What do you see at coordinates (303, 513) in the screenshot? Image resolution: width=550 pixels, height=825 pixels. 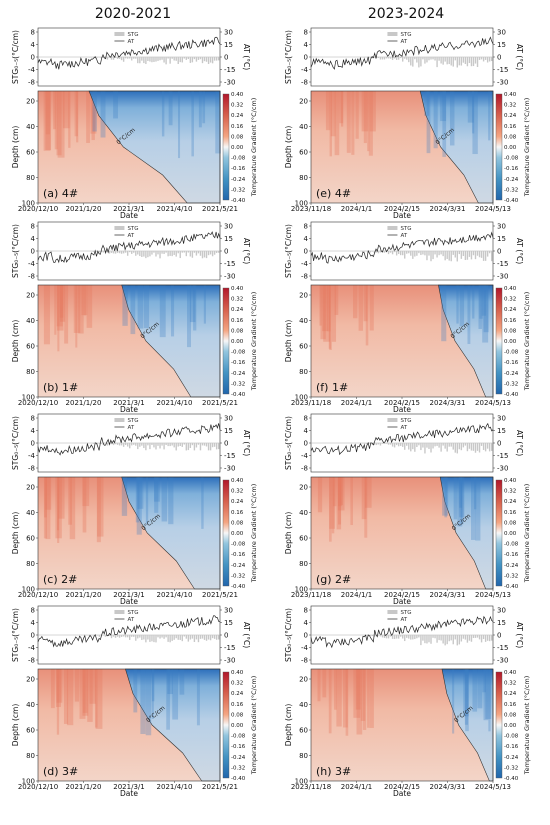 I see `depth-tick-label: 40` at bounding box center [303, 513].